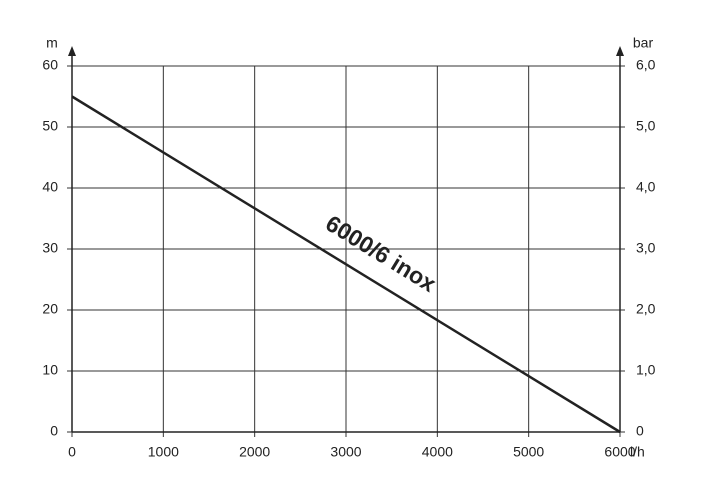 This screenshot has width=701, height=501. What do you see at coordinates (528, 452) in the screenshot?
I see `x-tick-label: 5000` at bounding box center [528, 452].